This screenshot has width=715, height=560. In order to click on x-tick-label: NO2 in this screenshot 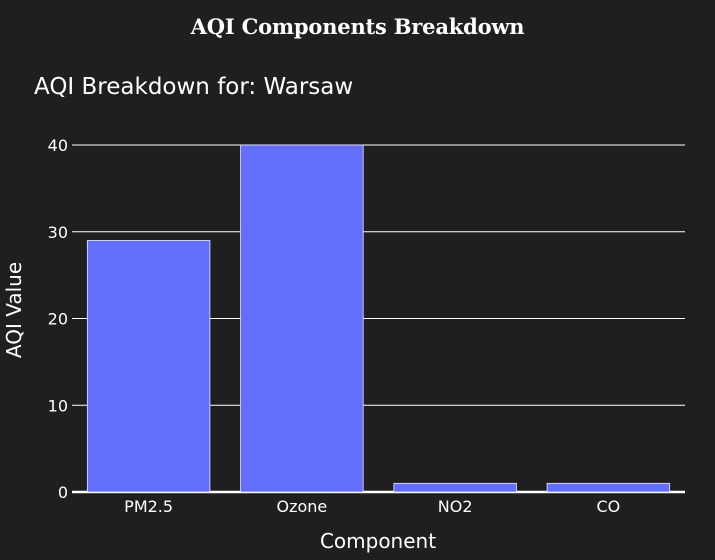, I will do `click(455, 506)`.